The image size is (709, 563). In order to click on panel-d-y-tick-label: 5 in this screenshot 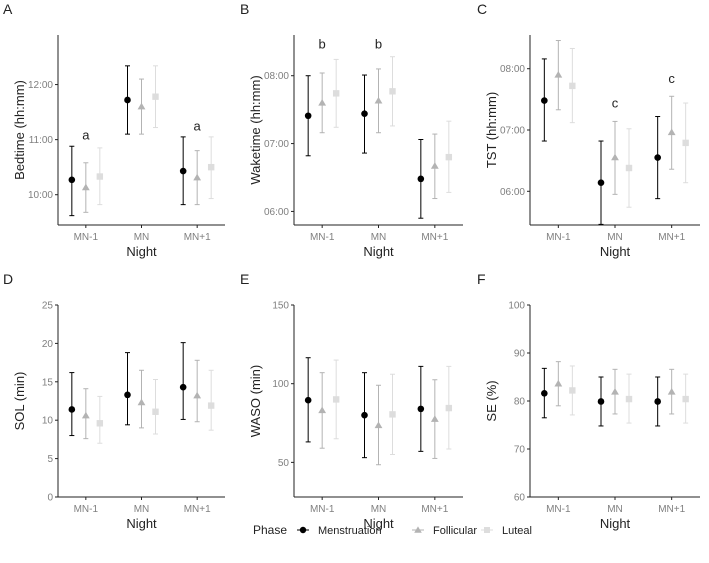, I will do `click(50, 459)`.